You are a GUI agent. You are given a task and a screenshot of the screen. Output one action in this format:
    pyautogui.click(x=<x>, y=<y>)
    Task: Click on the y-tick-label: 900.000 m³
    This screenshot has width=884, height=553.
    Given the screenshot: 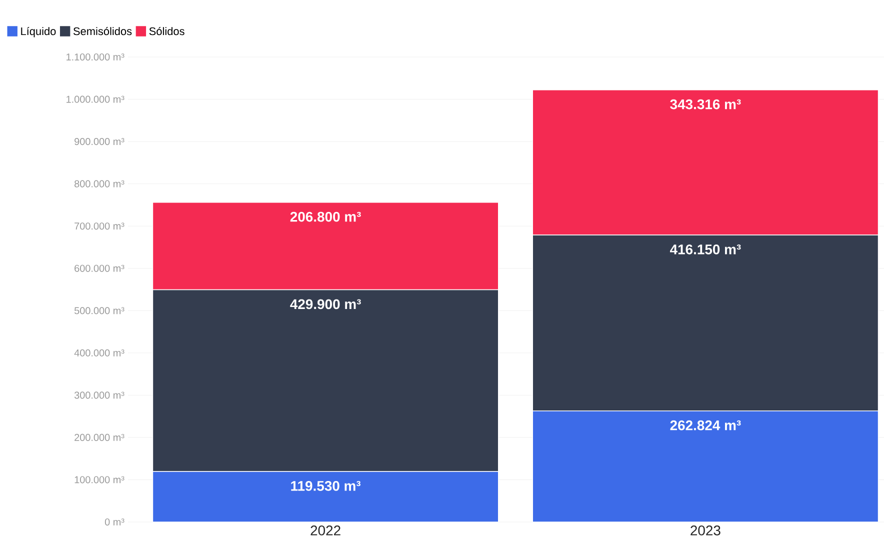 What is the action you would take?
    pyautogui.click(x=99, y=142)
    